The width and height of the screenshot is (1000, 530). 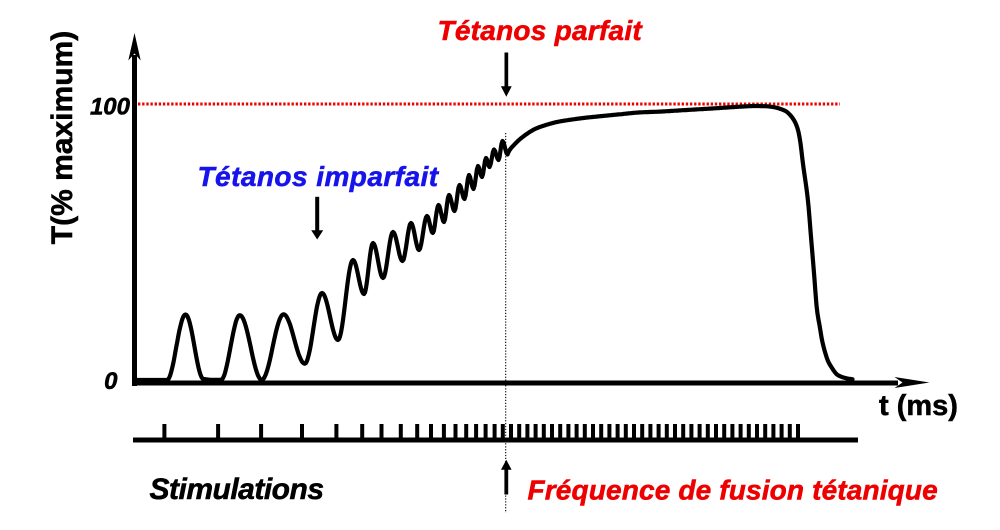 I want to click on svg-text: Fréquence de fusion tétanique, so click(x=733, y=490).